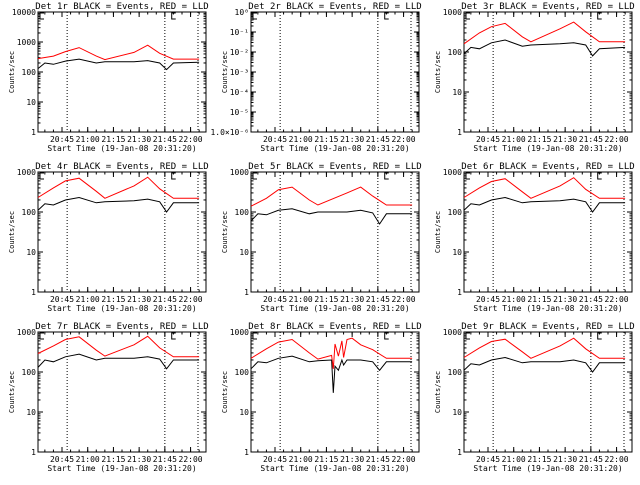 This screenshot has width=640, height=485. I want to click on panel-title: Det 6r BLACK = Events, RED = LLD, so click(547, 167).